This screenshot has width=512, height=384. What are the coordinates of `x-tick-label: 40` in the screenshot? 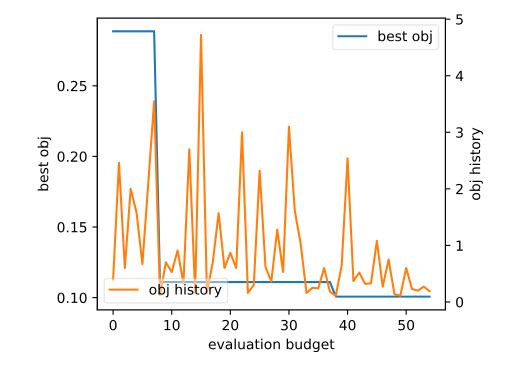 It's located at (347, 325).